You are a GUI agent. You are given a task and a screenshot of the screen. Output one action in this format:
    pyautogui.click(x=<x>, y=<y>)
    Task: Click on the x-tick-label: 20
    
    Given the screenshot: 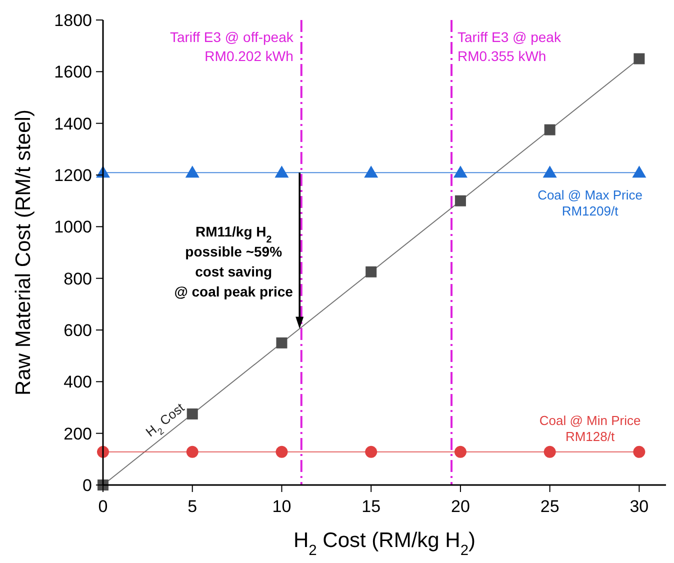 What is the action you would take?
    pyautogui.click(x=460, y=506)
    